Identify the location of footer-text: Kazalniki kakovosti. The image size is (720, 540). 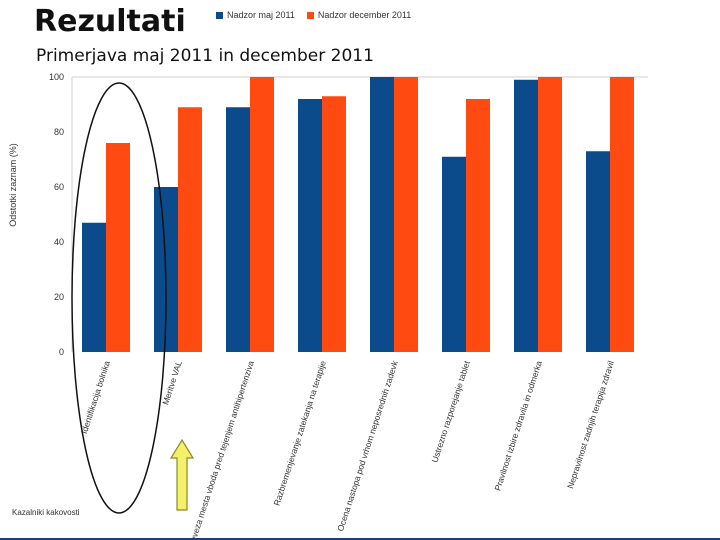
(46, 512).